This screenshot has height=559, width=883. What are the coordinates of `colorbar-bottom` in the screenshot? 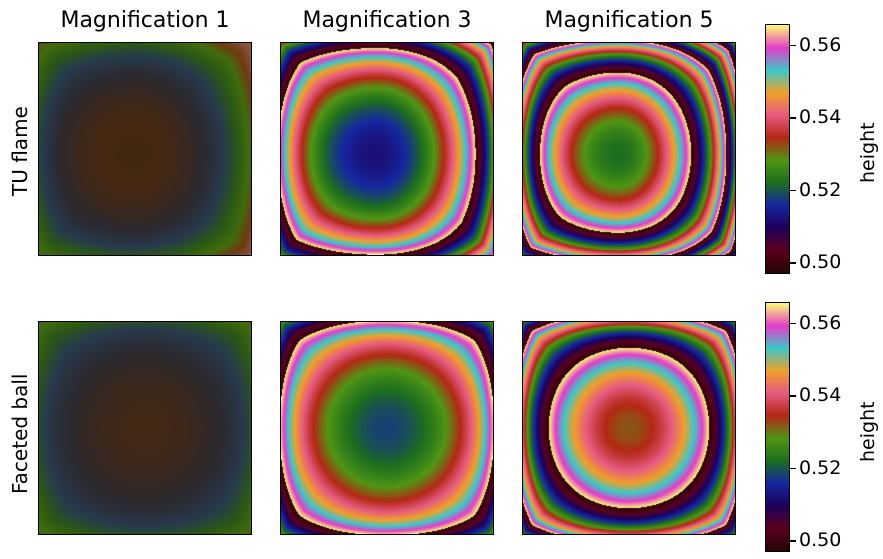 It's located at (777, 427).